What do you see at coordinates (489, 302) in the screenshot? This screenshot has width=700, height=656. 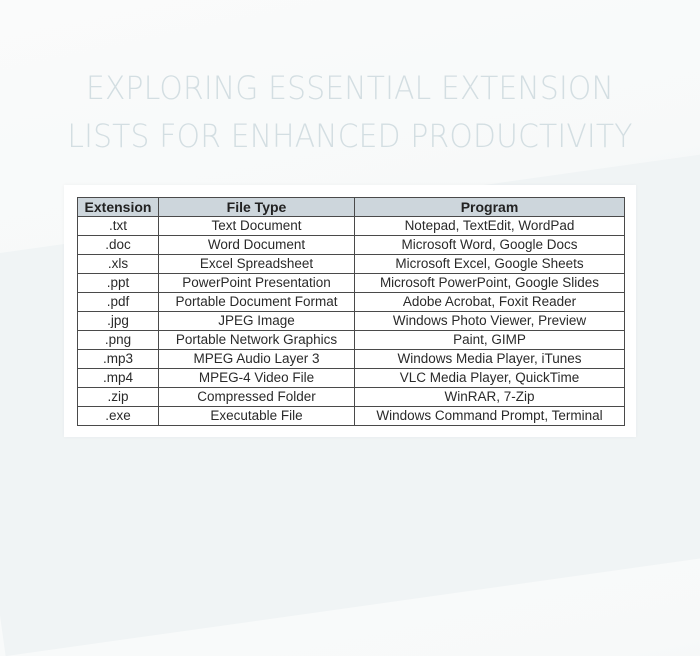 I see `cell-program: Adobe Acrobat, Foxit Reader` at bounding box center [489, 302].